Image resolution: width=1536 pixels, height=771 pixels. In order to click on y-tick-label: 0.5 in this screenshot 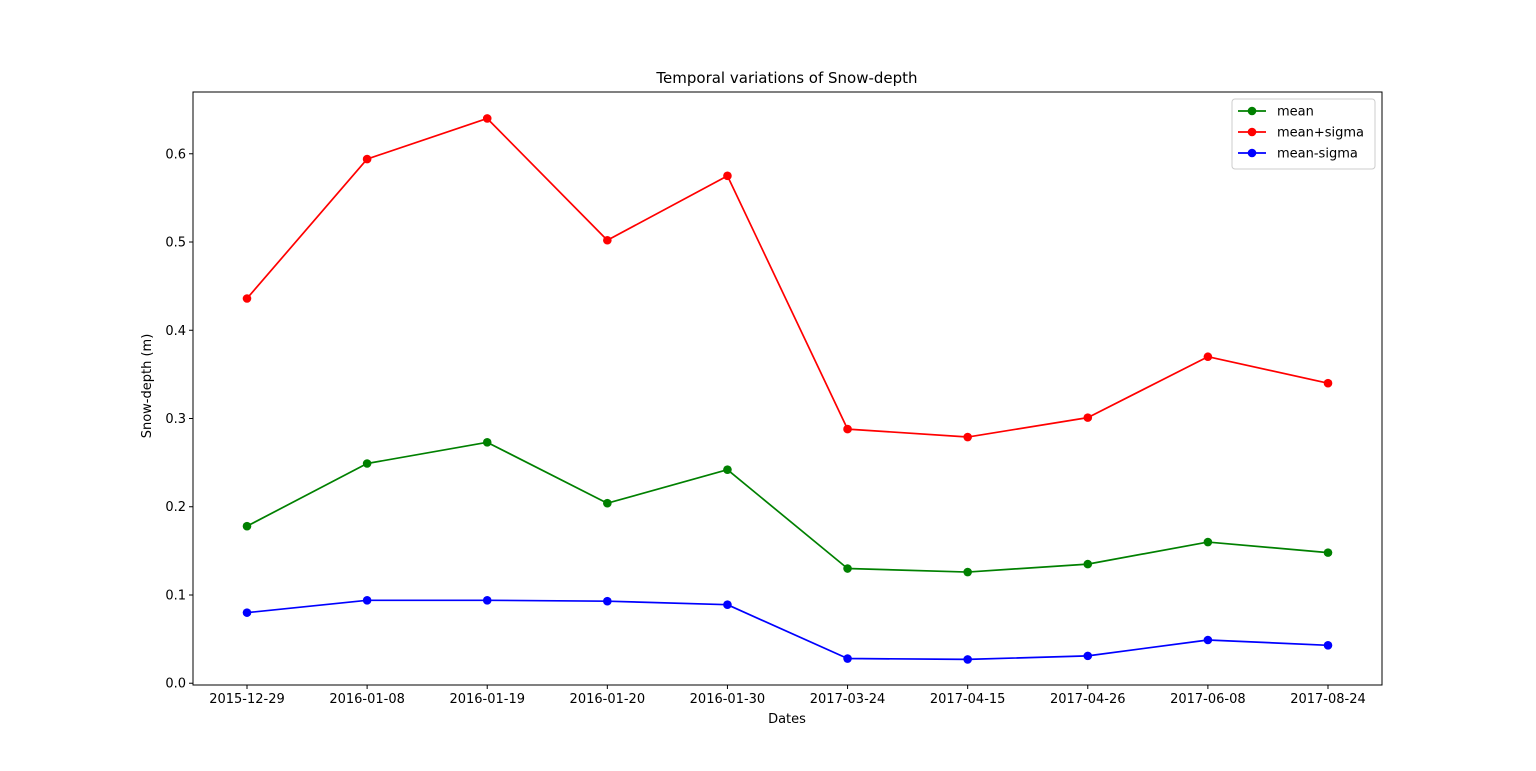, I will do `click(175, 243)`.